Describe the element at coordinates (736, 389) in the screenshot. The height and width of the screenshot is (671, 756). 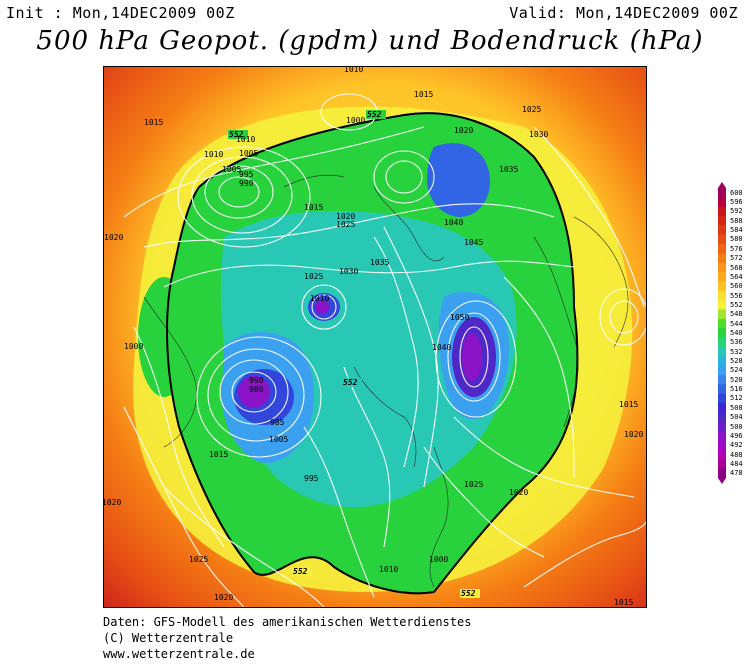
I see `legend-value: 516` at that location.